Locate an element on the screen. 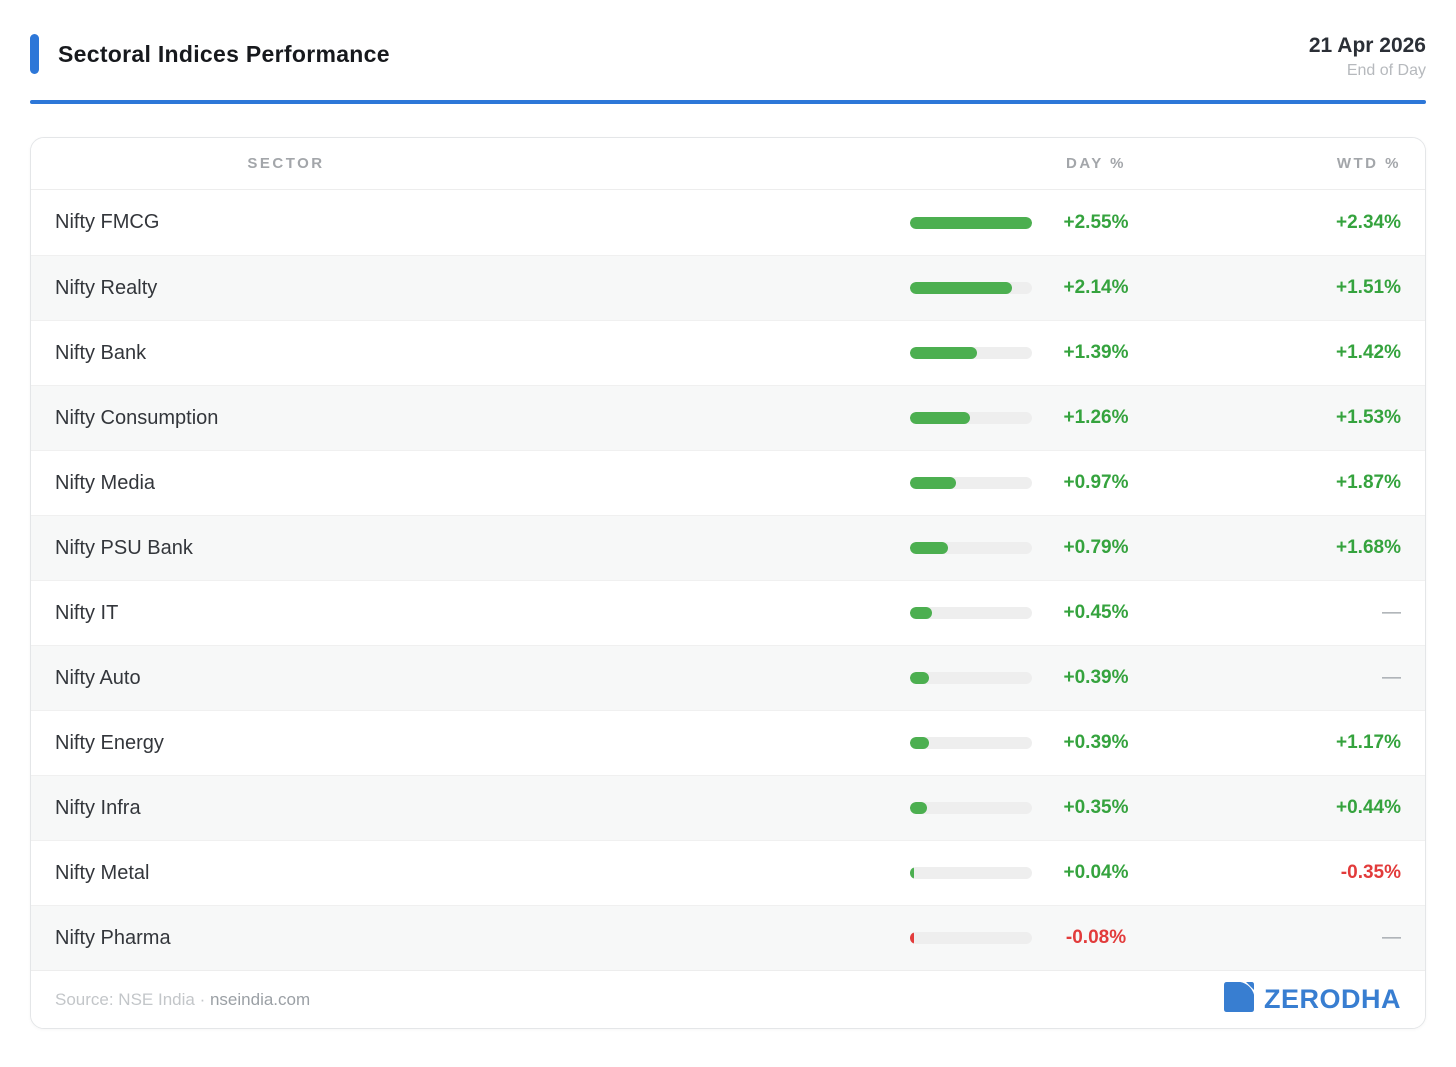  column-header-wtd: WTD % is located at coordinates (1368, 163).